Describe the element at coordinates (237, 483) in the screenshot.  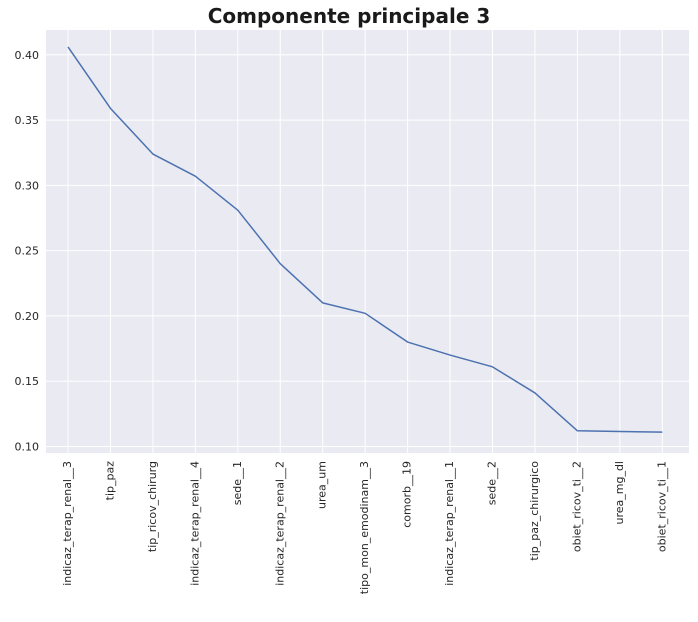
I see `x-tick-label: sede__1` at that location.